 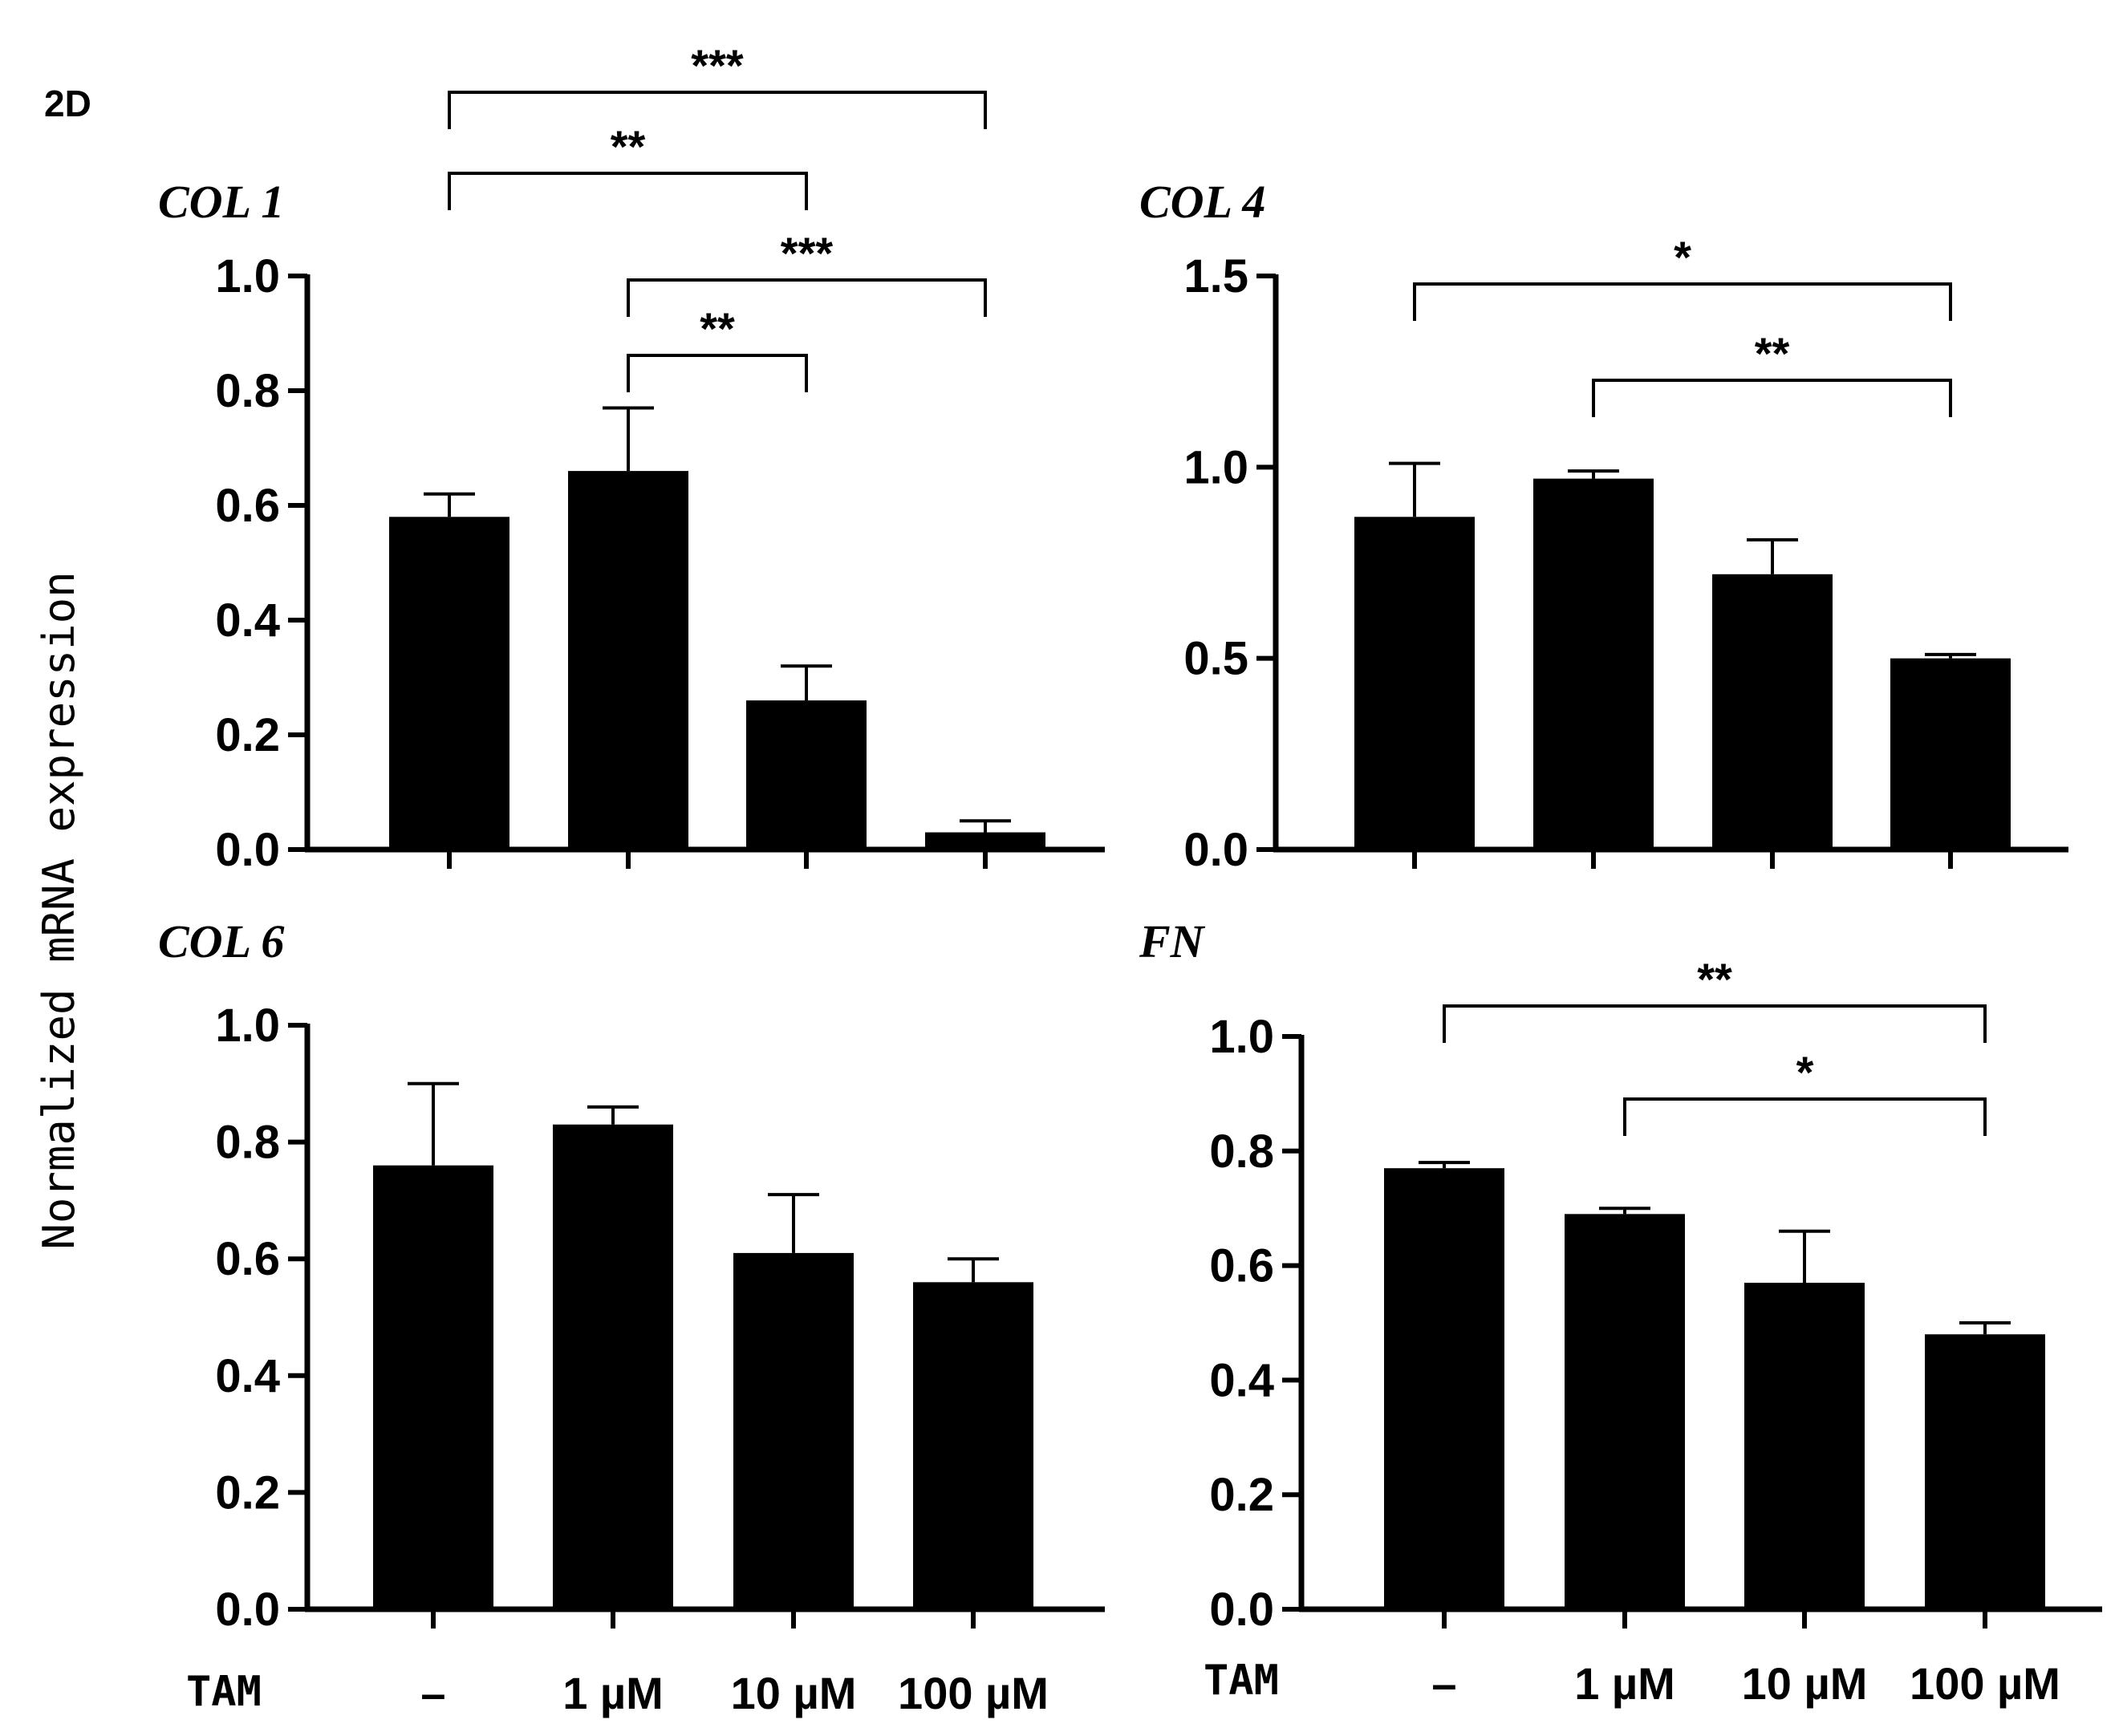 I want to click on chart-title: COL 1, so click(x=221, y=202).